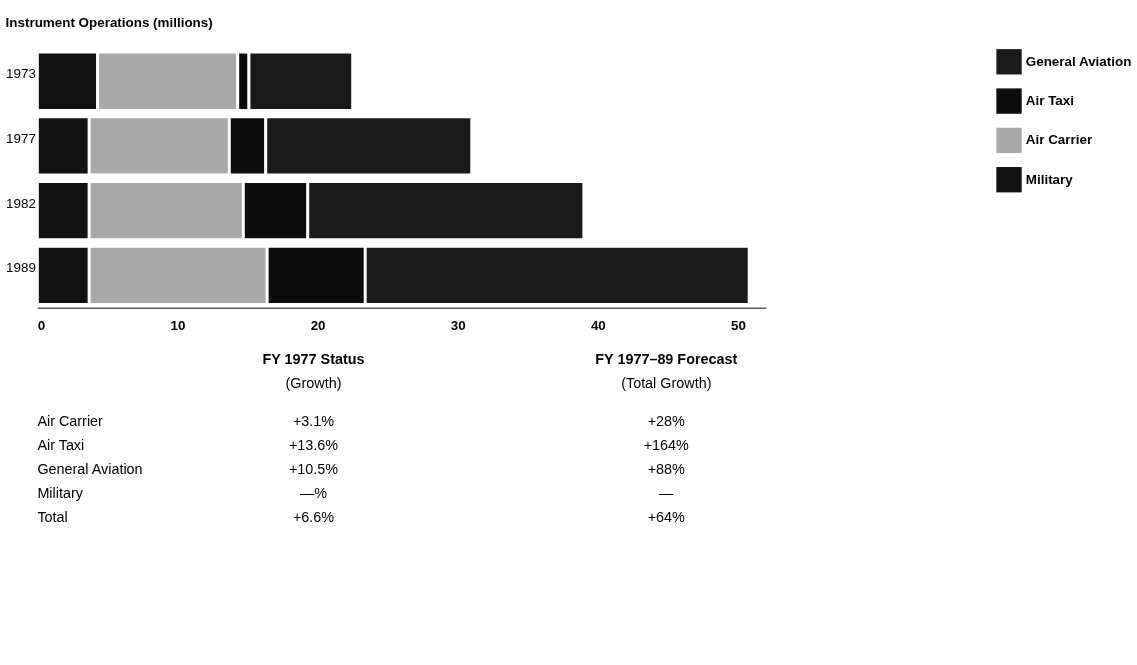 The image size is (1137, 665). What do you see at coordinates (1059, 140) in the screenshot?
I see `legend-label: Air Carrier` at bounding box center [1059, 140].